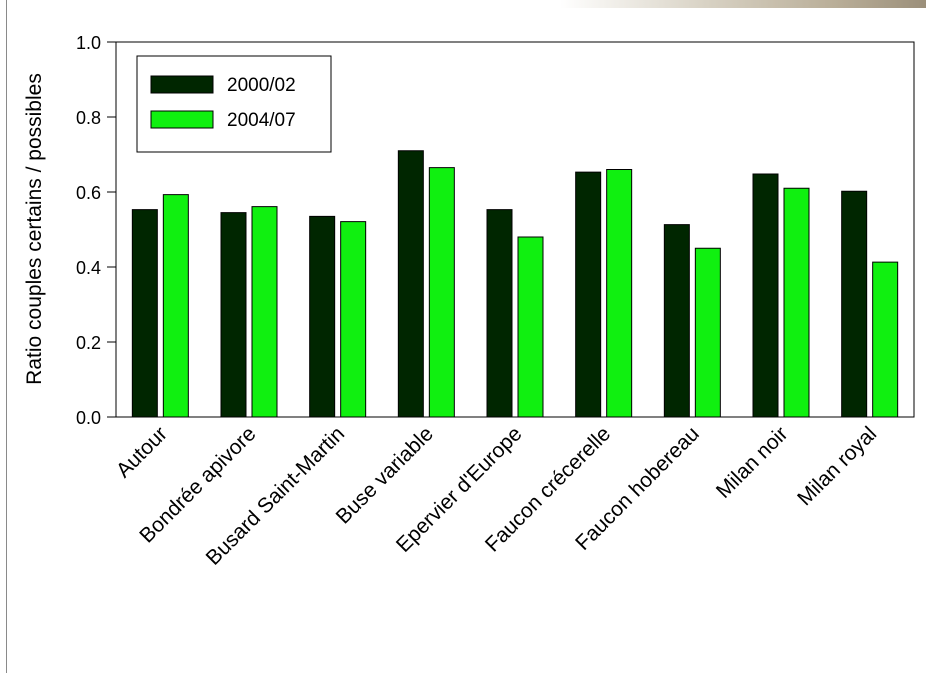 The image size is (926, 673). Describe the element at coordinates (142, 452) in the screenshot. I see `x-tick-label-0: Autour` at that location.